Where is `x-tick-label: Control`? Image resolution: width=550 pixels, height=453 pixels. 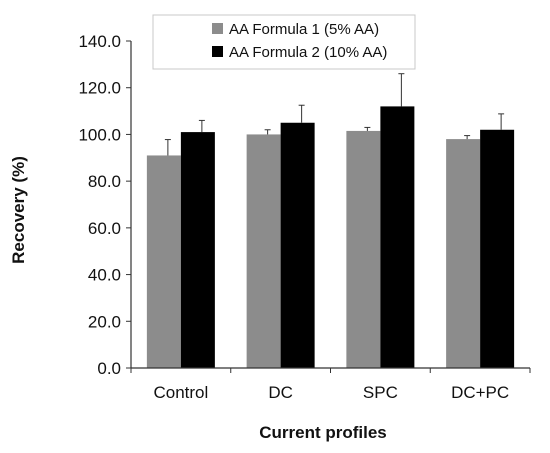 x-tick-label: Control is located at coordinates (180, 392).